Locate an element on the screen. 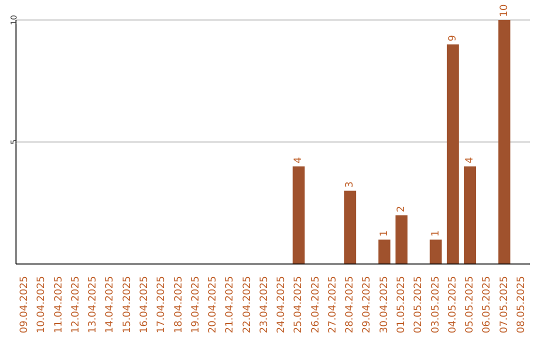 Image resolution: width=540 pixels, height=340 pixels. x-tick-label: 19.04.2025 is located at coordinates (196, 305).